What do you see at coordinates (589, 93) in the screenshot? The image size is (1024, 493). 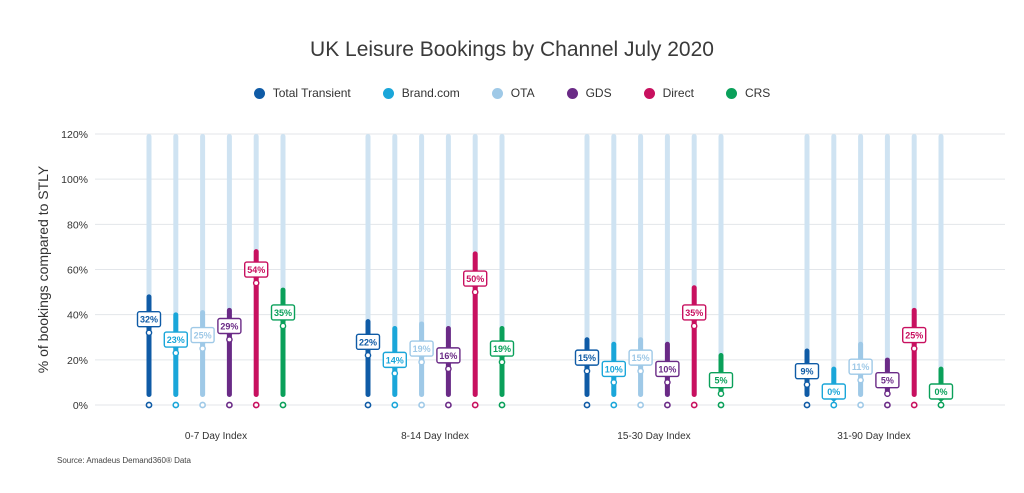 I see `legend-item: GDS` at bounding box center [589, 93].